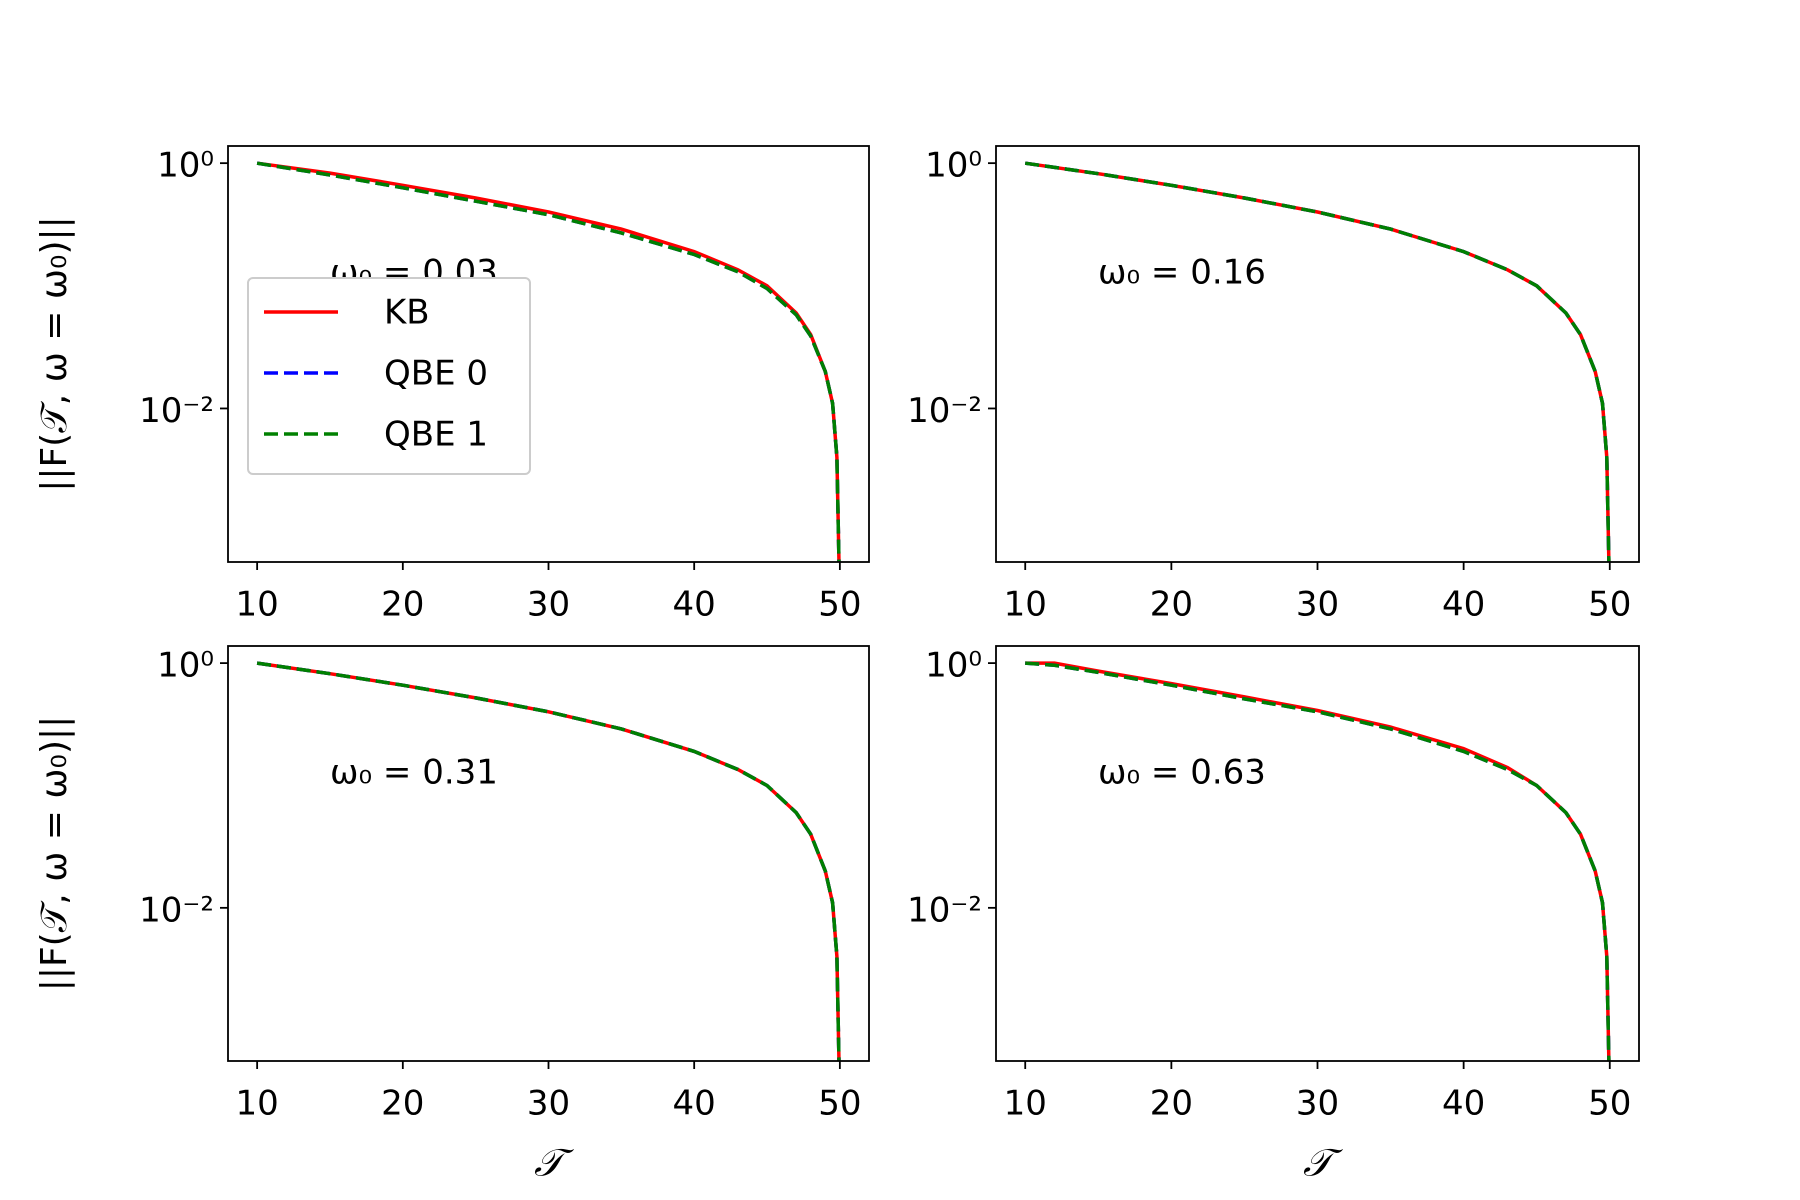 The image size is (1800, 1200). I want to click on legend-frame, so click(389, 376).